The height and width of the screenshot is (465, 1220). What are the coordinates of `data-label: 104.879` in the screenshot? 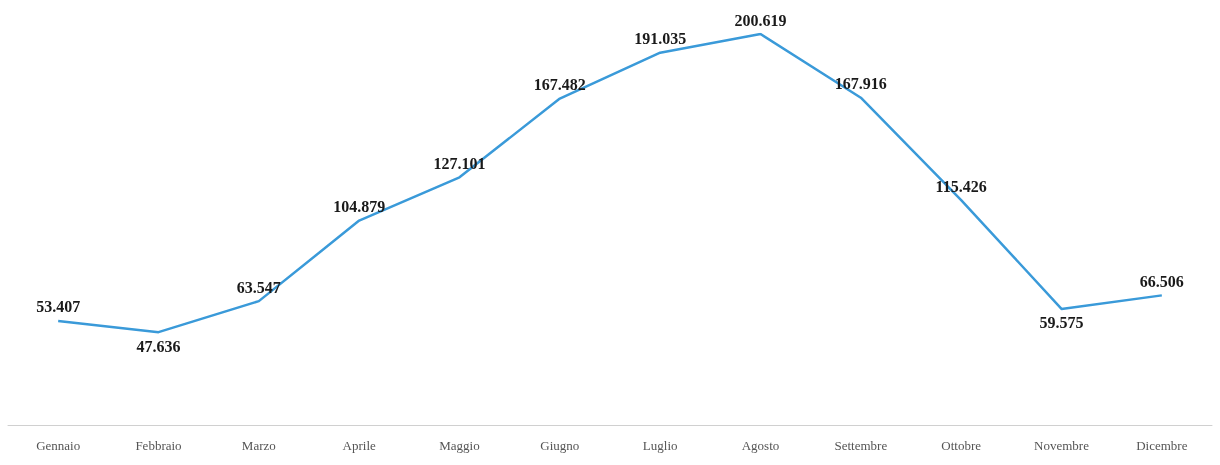 It's located at (359, 207).